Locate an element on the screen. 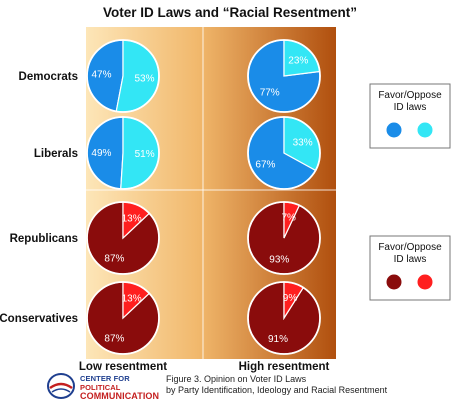 The width and height of the screenshot is (460, 406). pie-conservatives-high-resentment: 9% 91% is located at coordinates (284, 318).